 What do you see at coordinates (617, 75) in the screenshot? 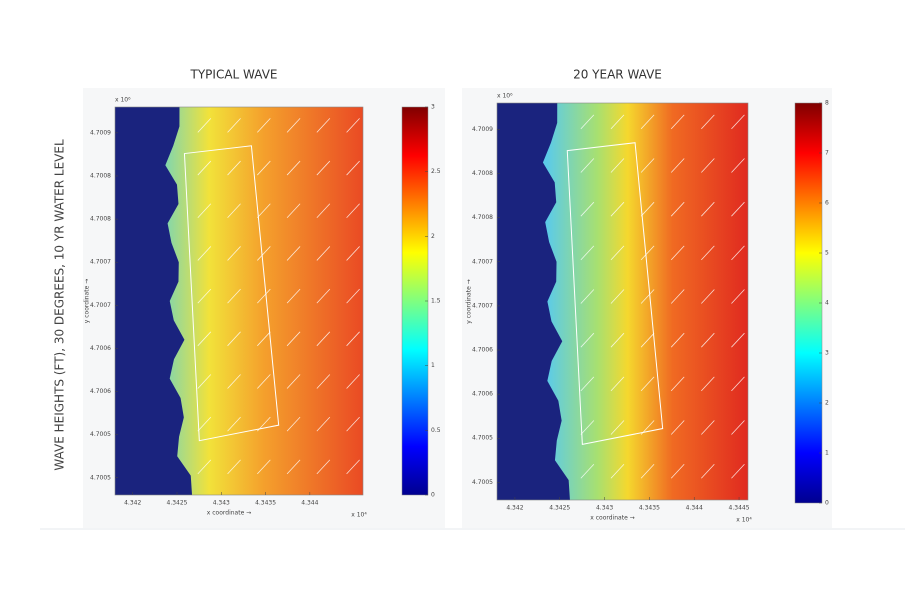
I see `chart-title: 20 YEAR WAVE` at bounding box center [617, 75].